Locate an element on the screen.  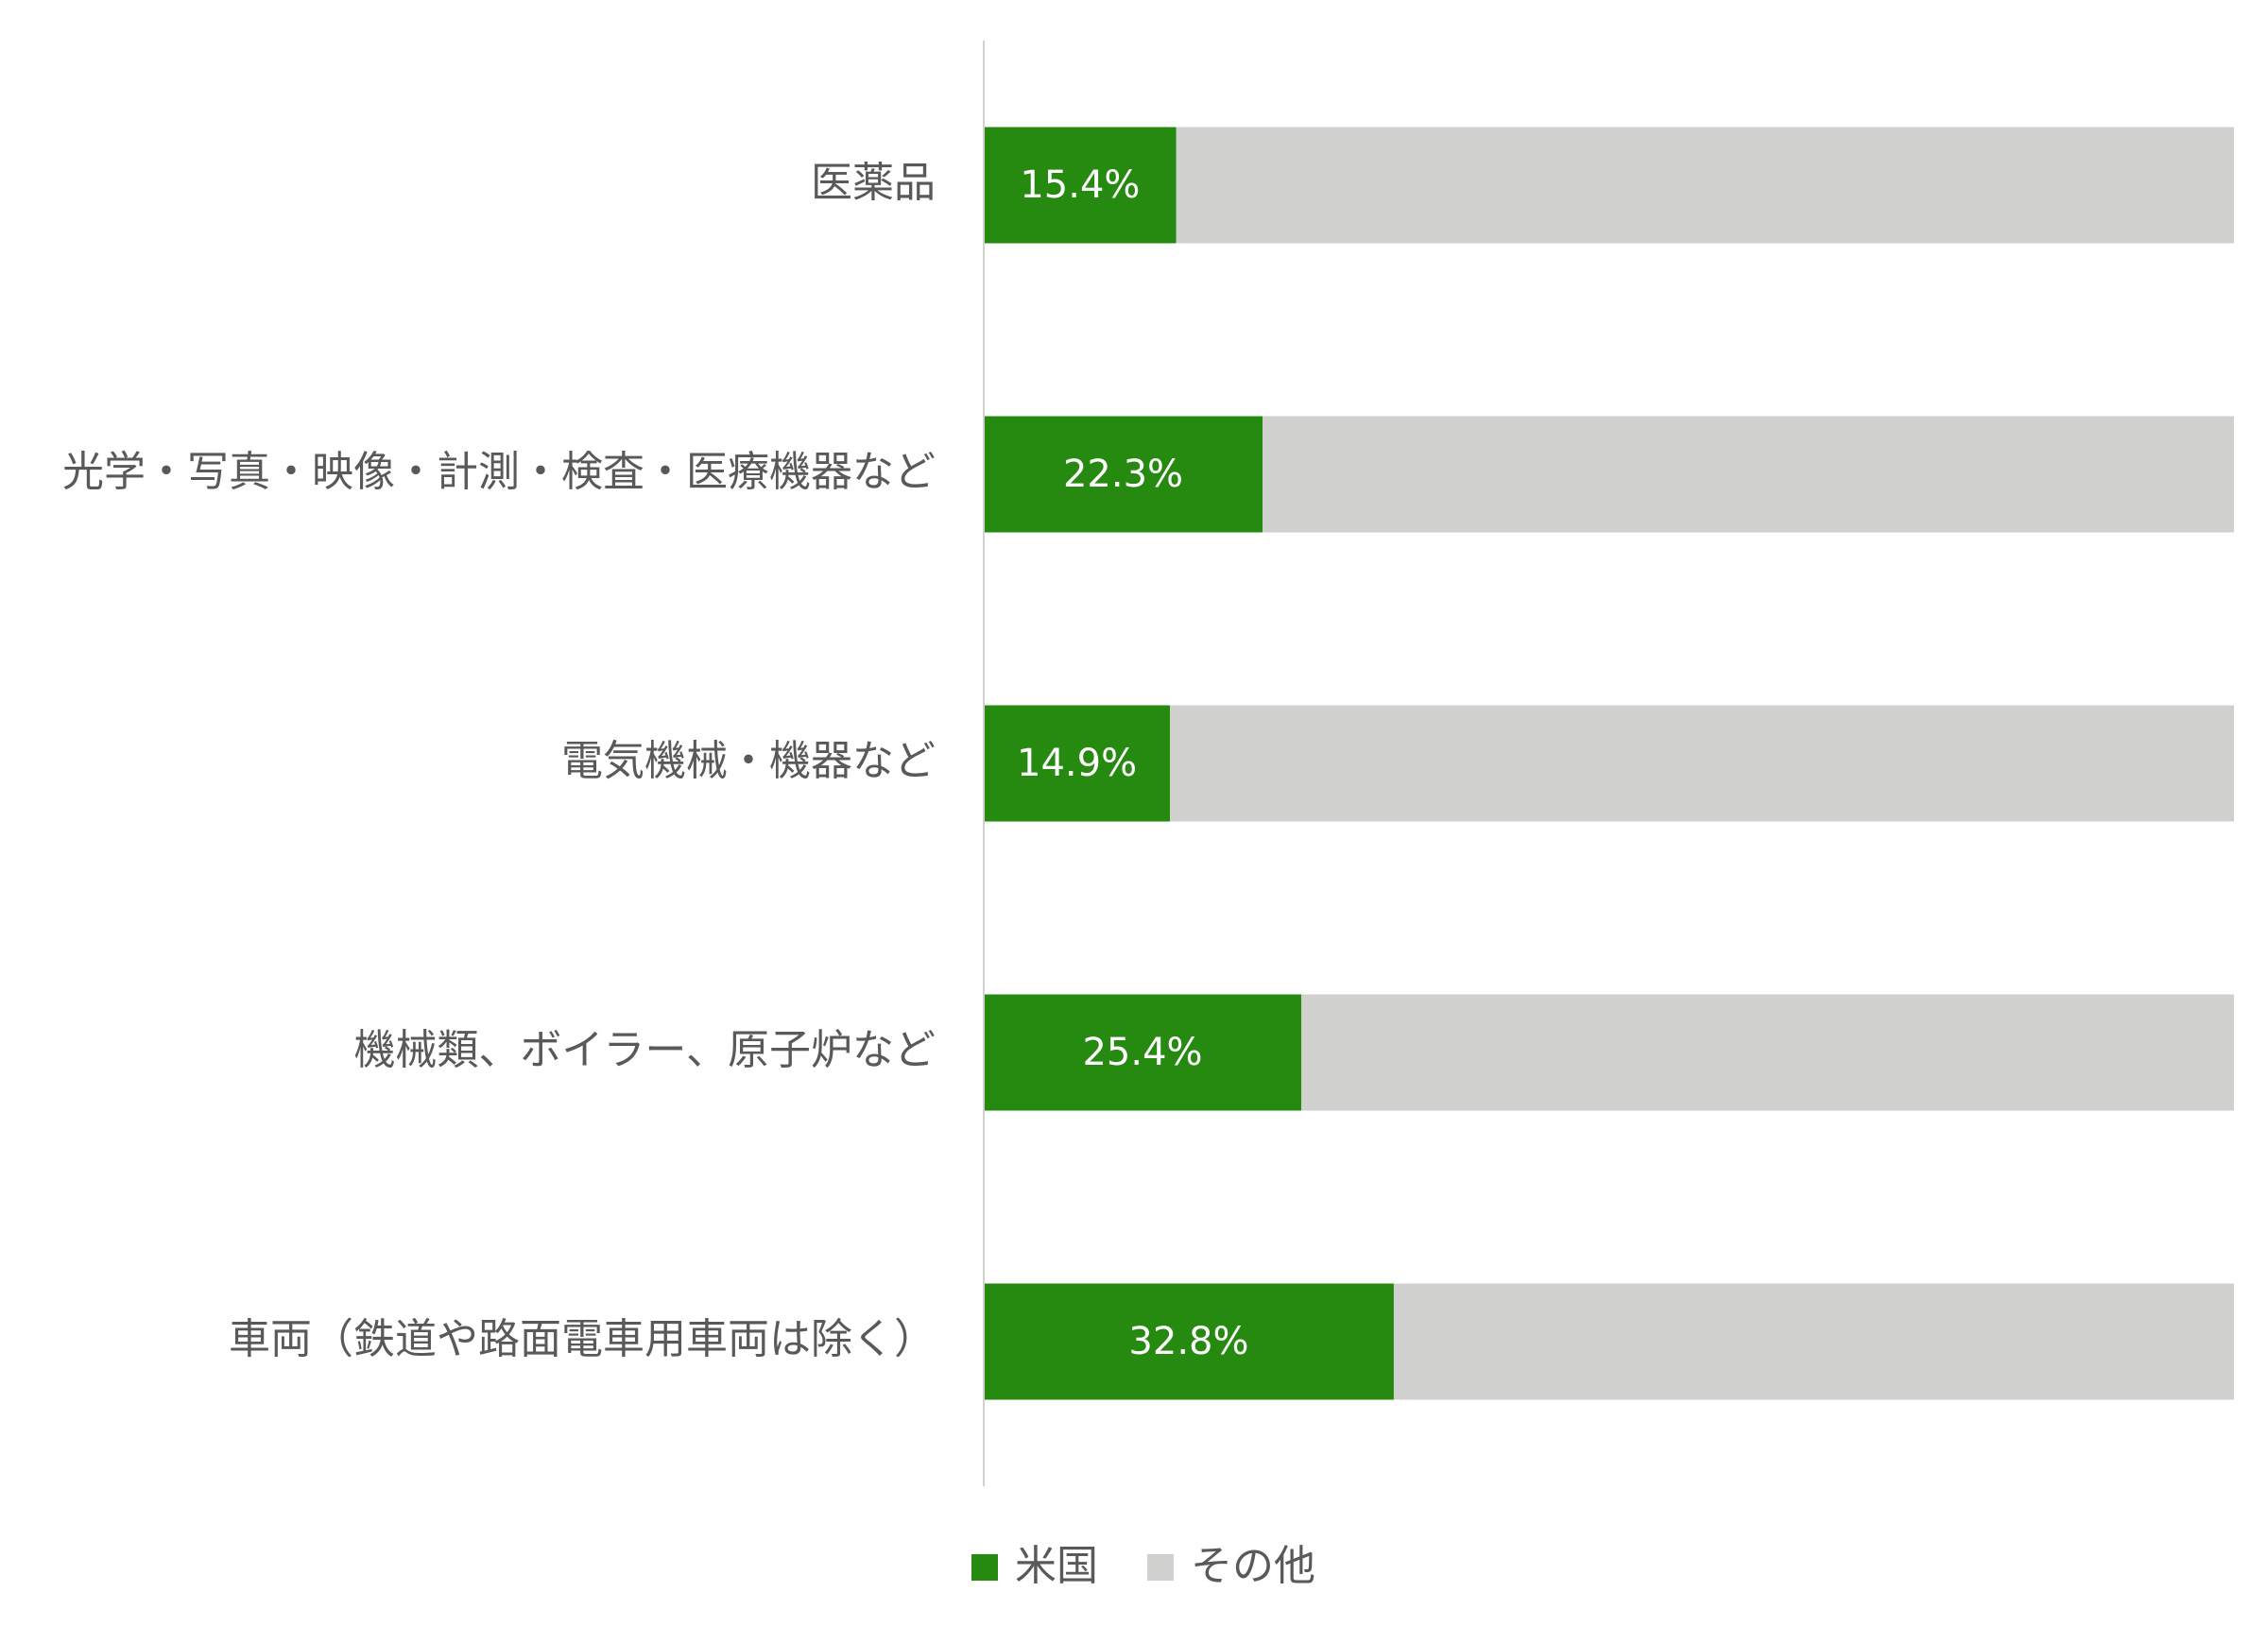
category-label: 車両（鉄道や路面電車用車両は除く） is located at coordinates (582, 1339).